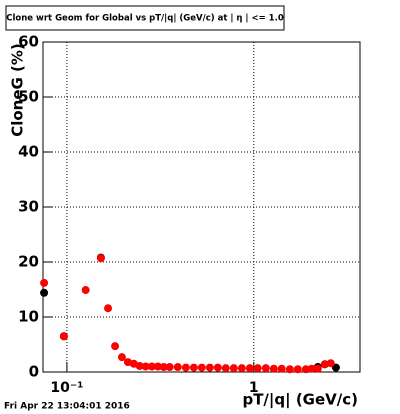 This screenshot has width=400, height=414. I want to click on title-box, so click(145, 18).